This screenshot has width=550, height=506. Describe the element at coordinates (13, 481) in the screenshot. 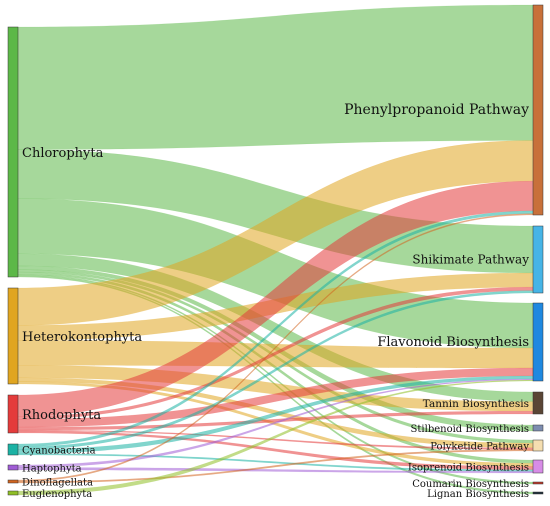

I see `source-node-din` at that location.